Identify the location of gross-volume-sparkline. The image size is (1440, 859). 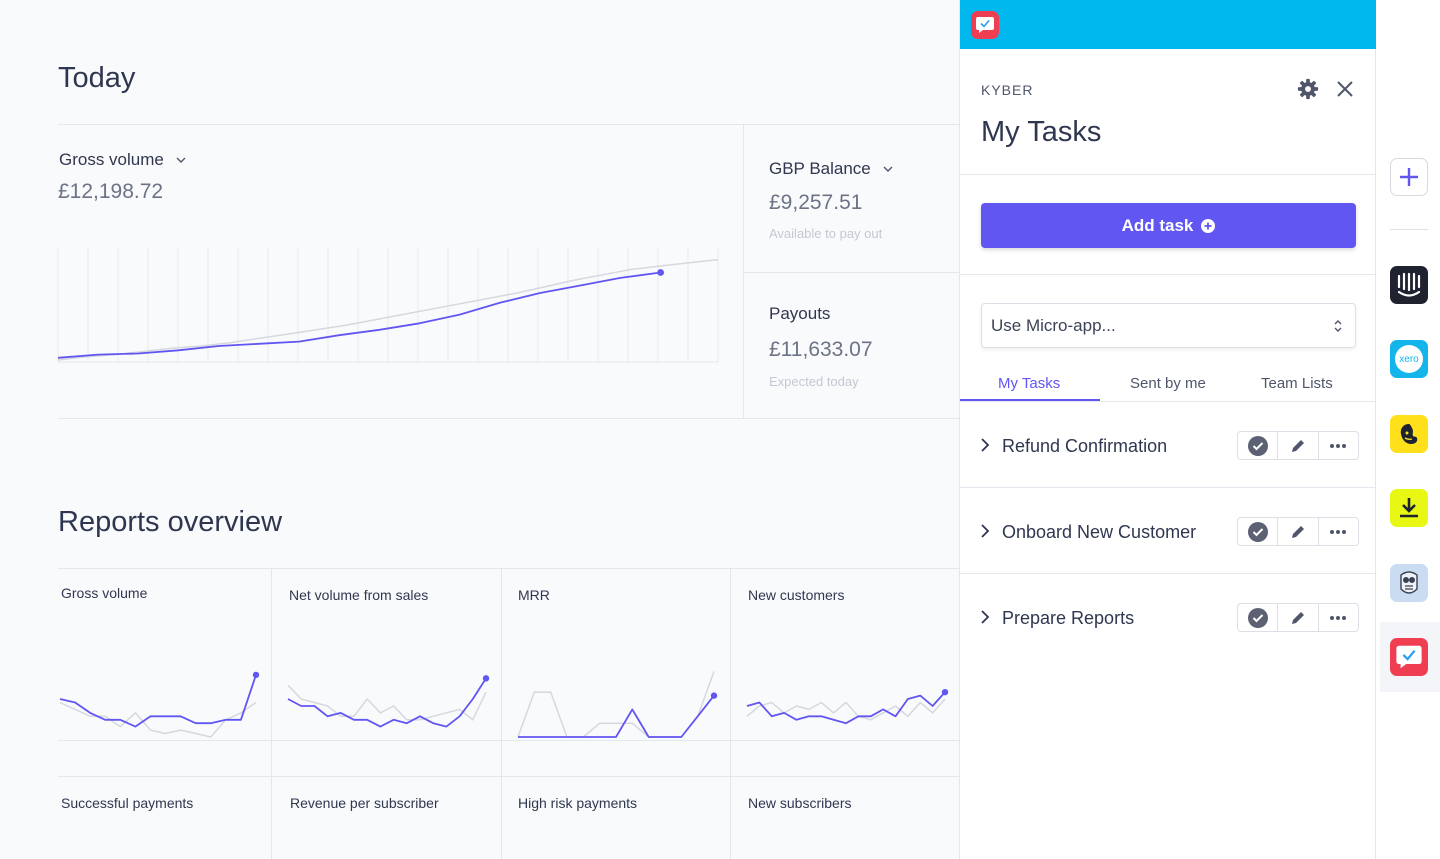
(159, 704).